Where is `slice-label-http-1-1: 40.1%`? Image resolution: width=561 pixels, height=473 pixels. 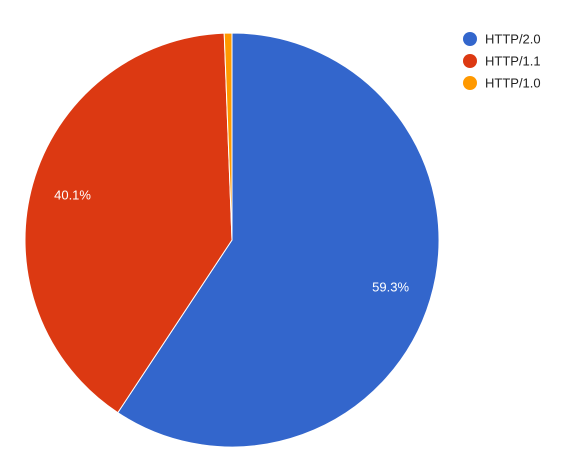 slice-label-http-1-1: 40.1% is located at coordinates (72, 194).